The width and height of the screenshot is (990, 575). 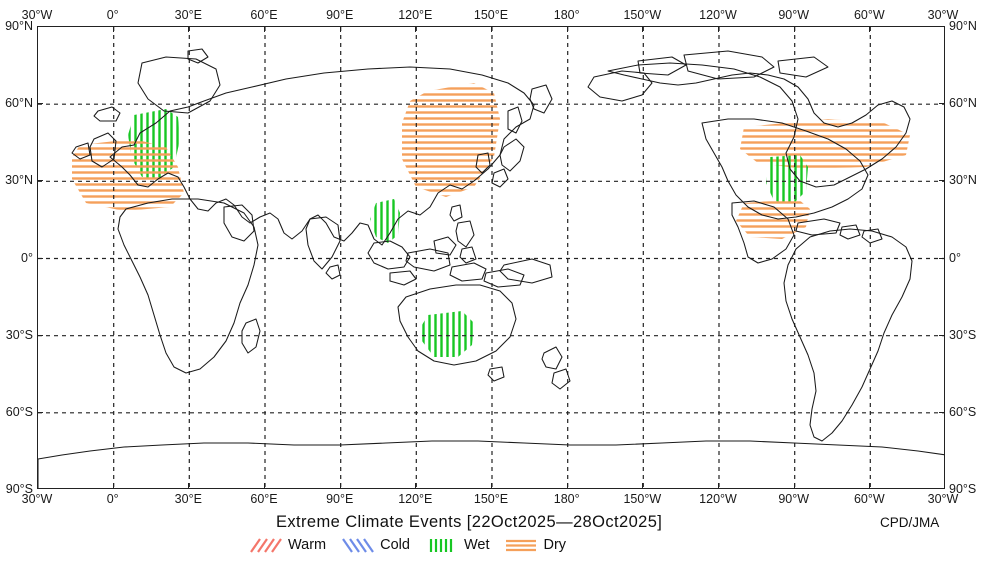 What do you see at coordinates (266, 545) in the screenshot?
I see `warm-hatch-icon` at bounding box center [266, 545].